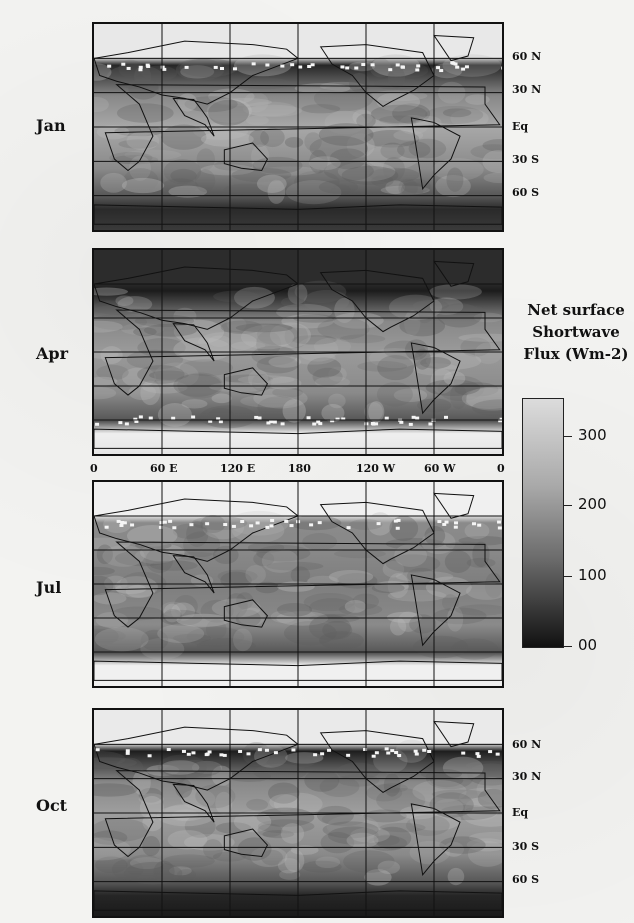  Describe the element at coordinates (94, 468) in the screenshot. I see `lon-label-0-west: 0` at that location.